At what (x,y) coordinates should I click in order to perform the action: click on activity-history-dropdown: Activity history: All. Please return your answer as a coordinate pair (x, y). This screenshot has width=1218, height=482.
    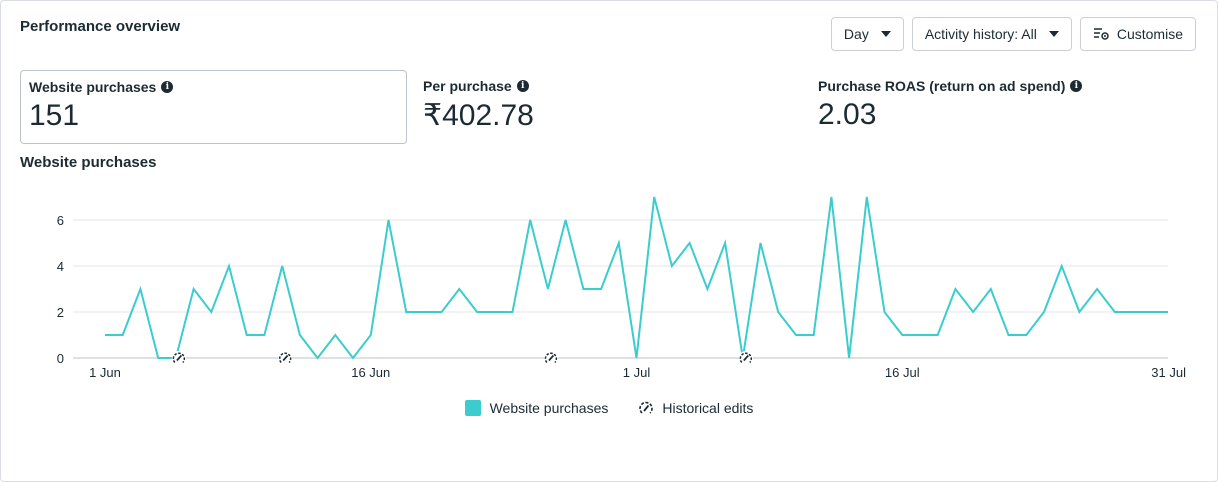
    Looking at the image, I should click on (991, 34).